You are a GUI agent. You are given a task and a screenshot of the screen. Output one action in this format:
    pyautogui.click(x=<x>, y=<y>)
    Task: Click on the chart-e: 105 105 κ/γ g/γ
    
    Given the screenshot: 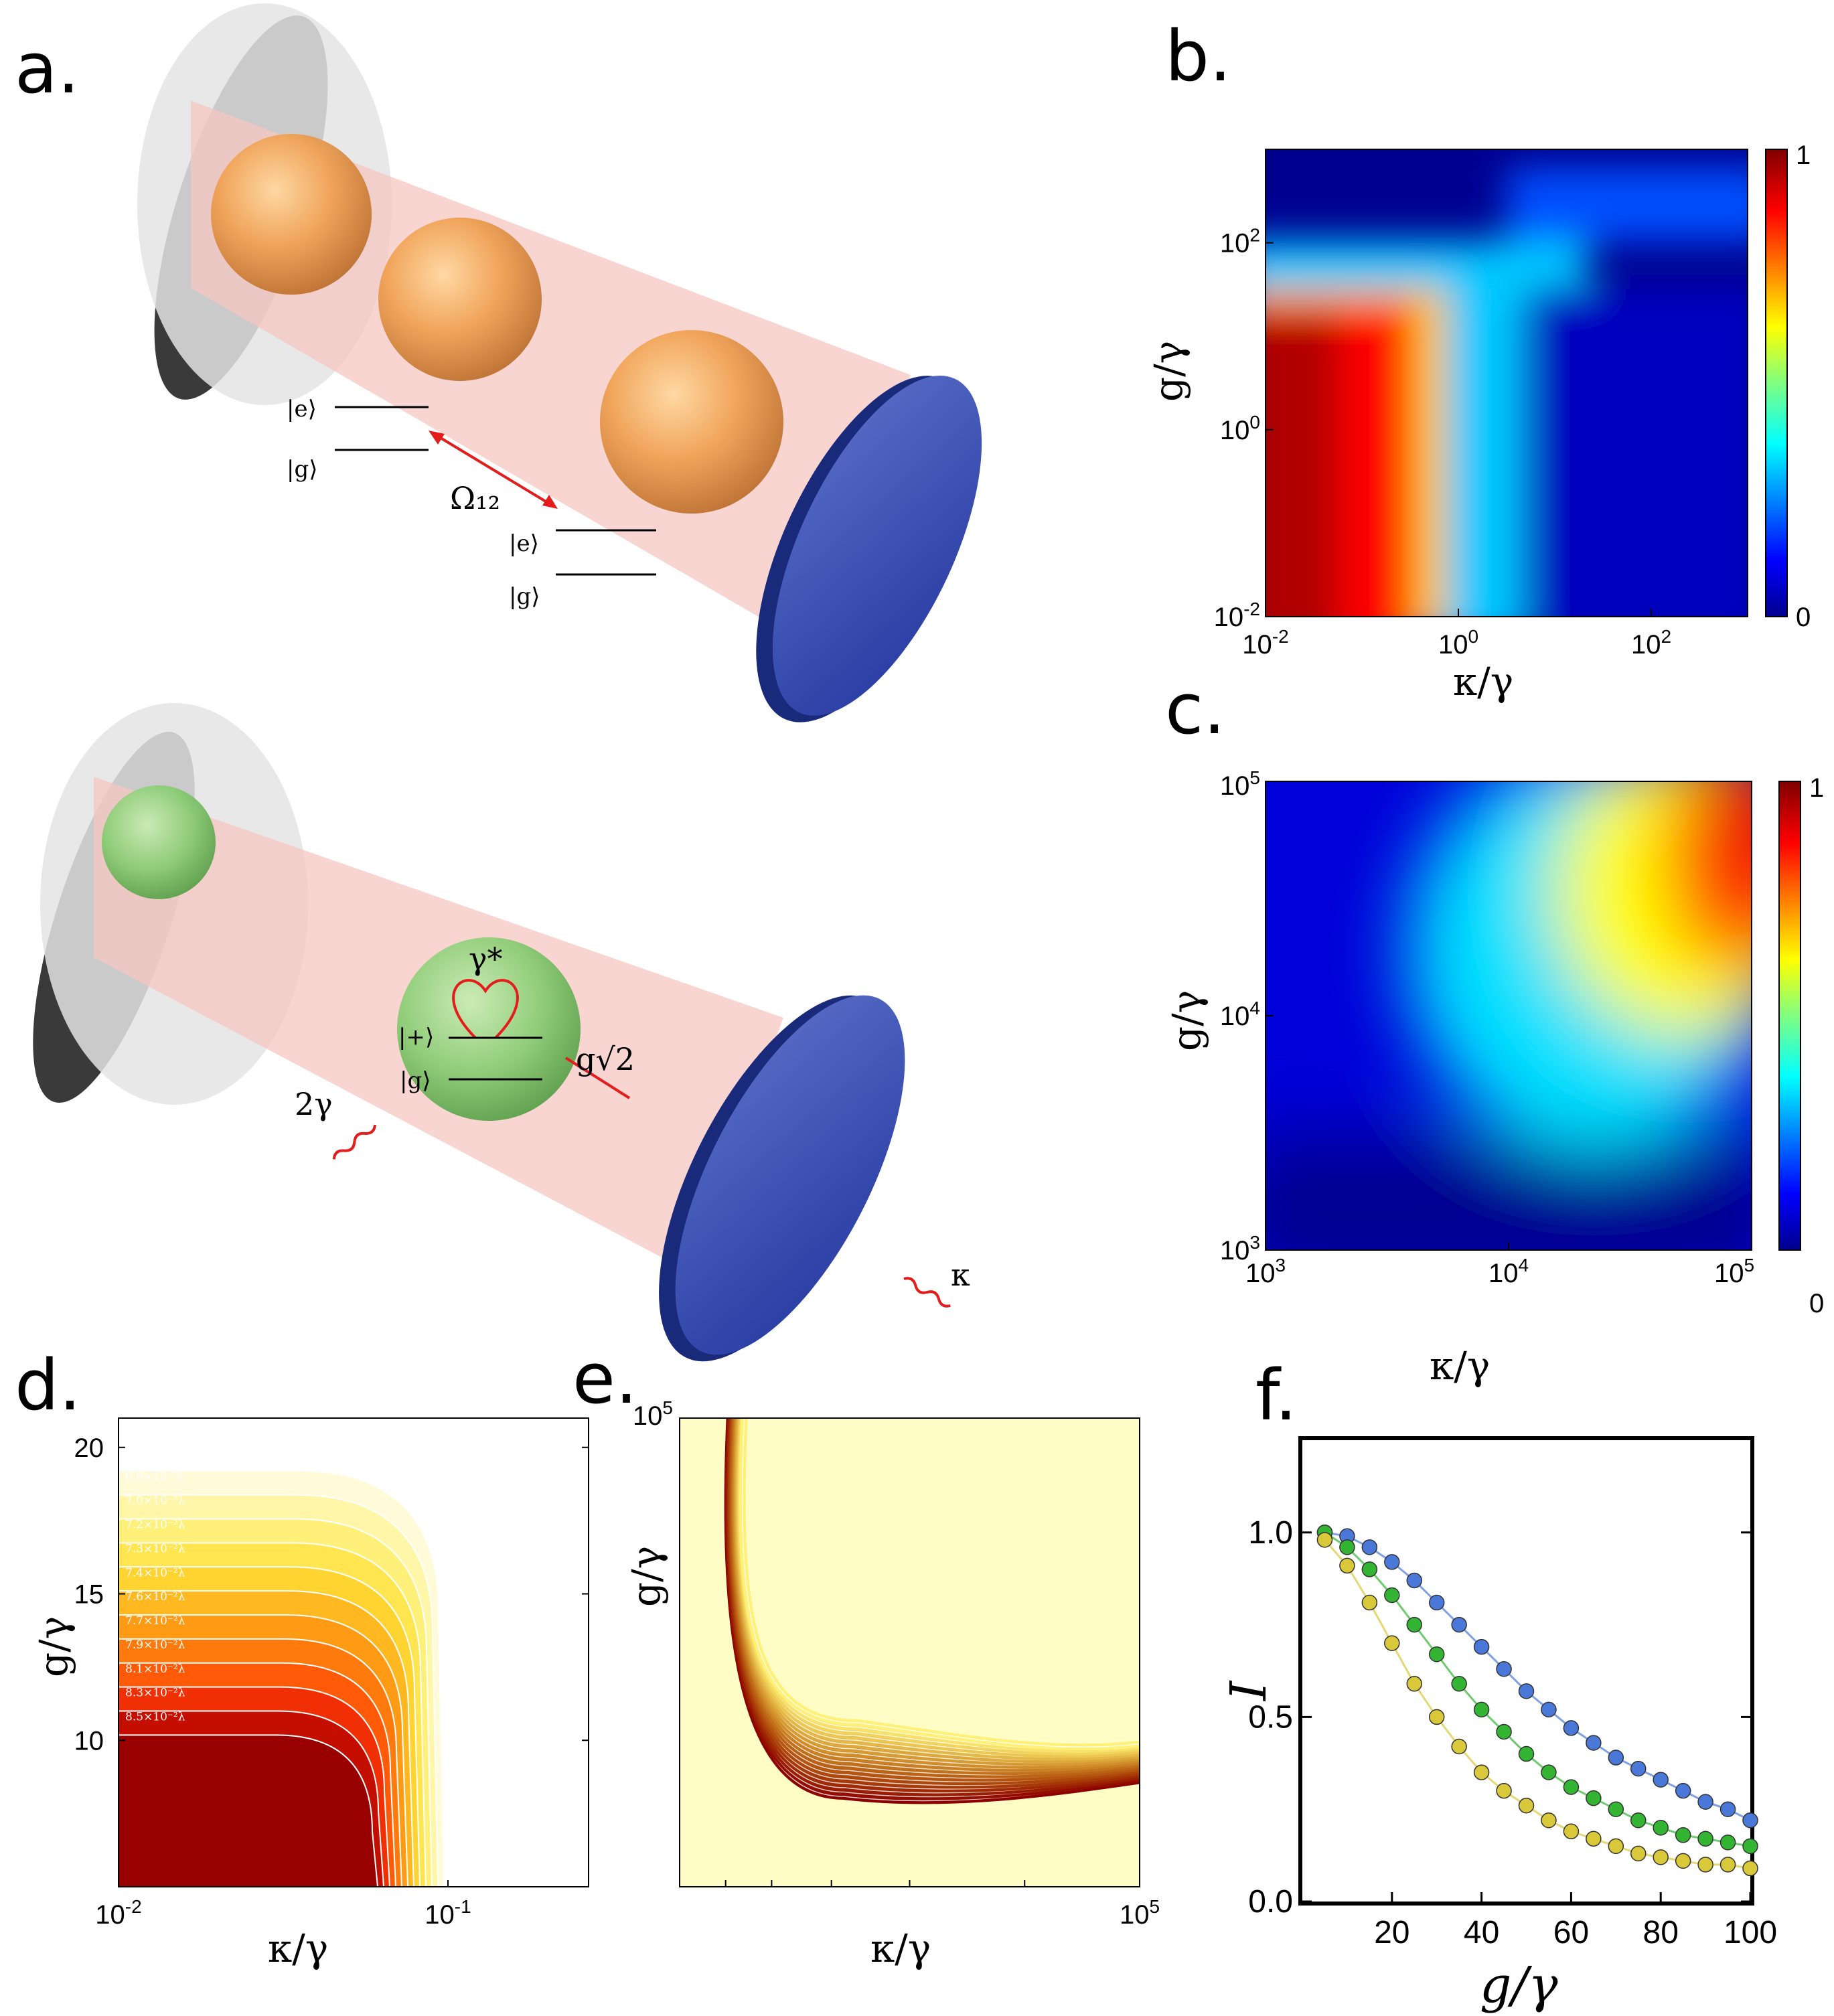 What is the action you would take?
    pyautogui.click(x=891, y=1684)
    